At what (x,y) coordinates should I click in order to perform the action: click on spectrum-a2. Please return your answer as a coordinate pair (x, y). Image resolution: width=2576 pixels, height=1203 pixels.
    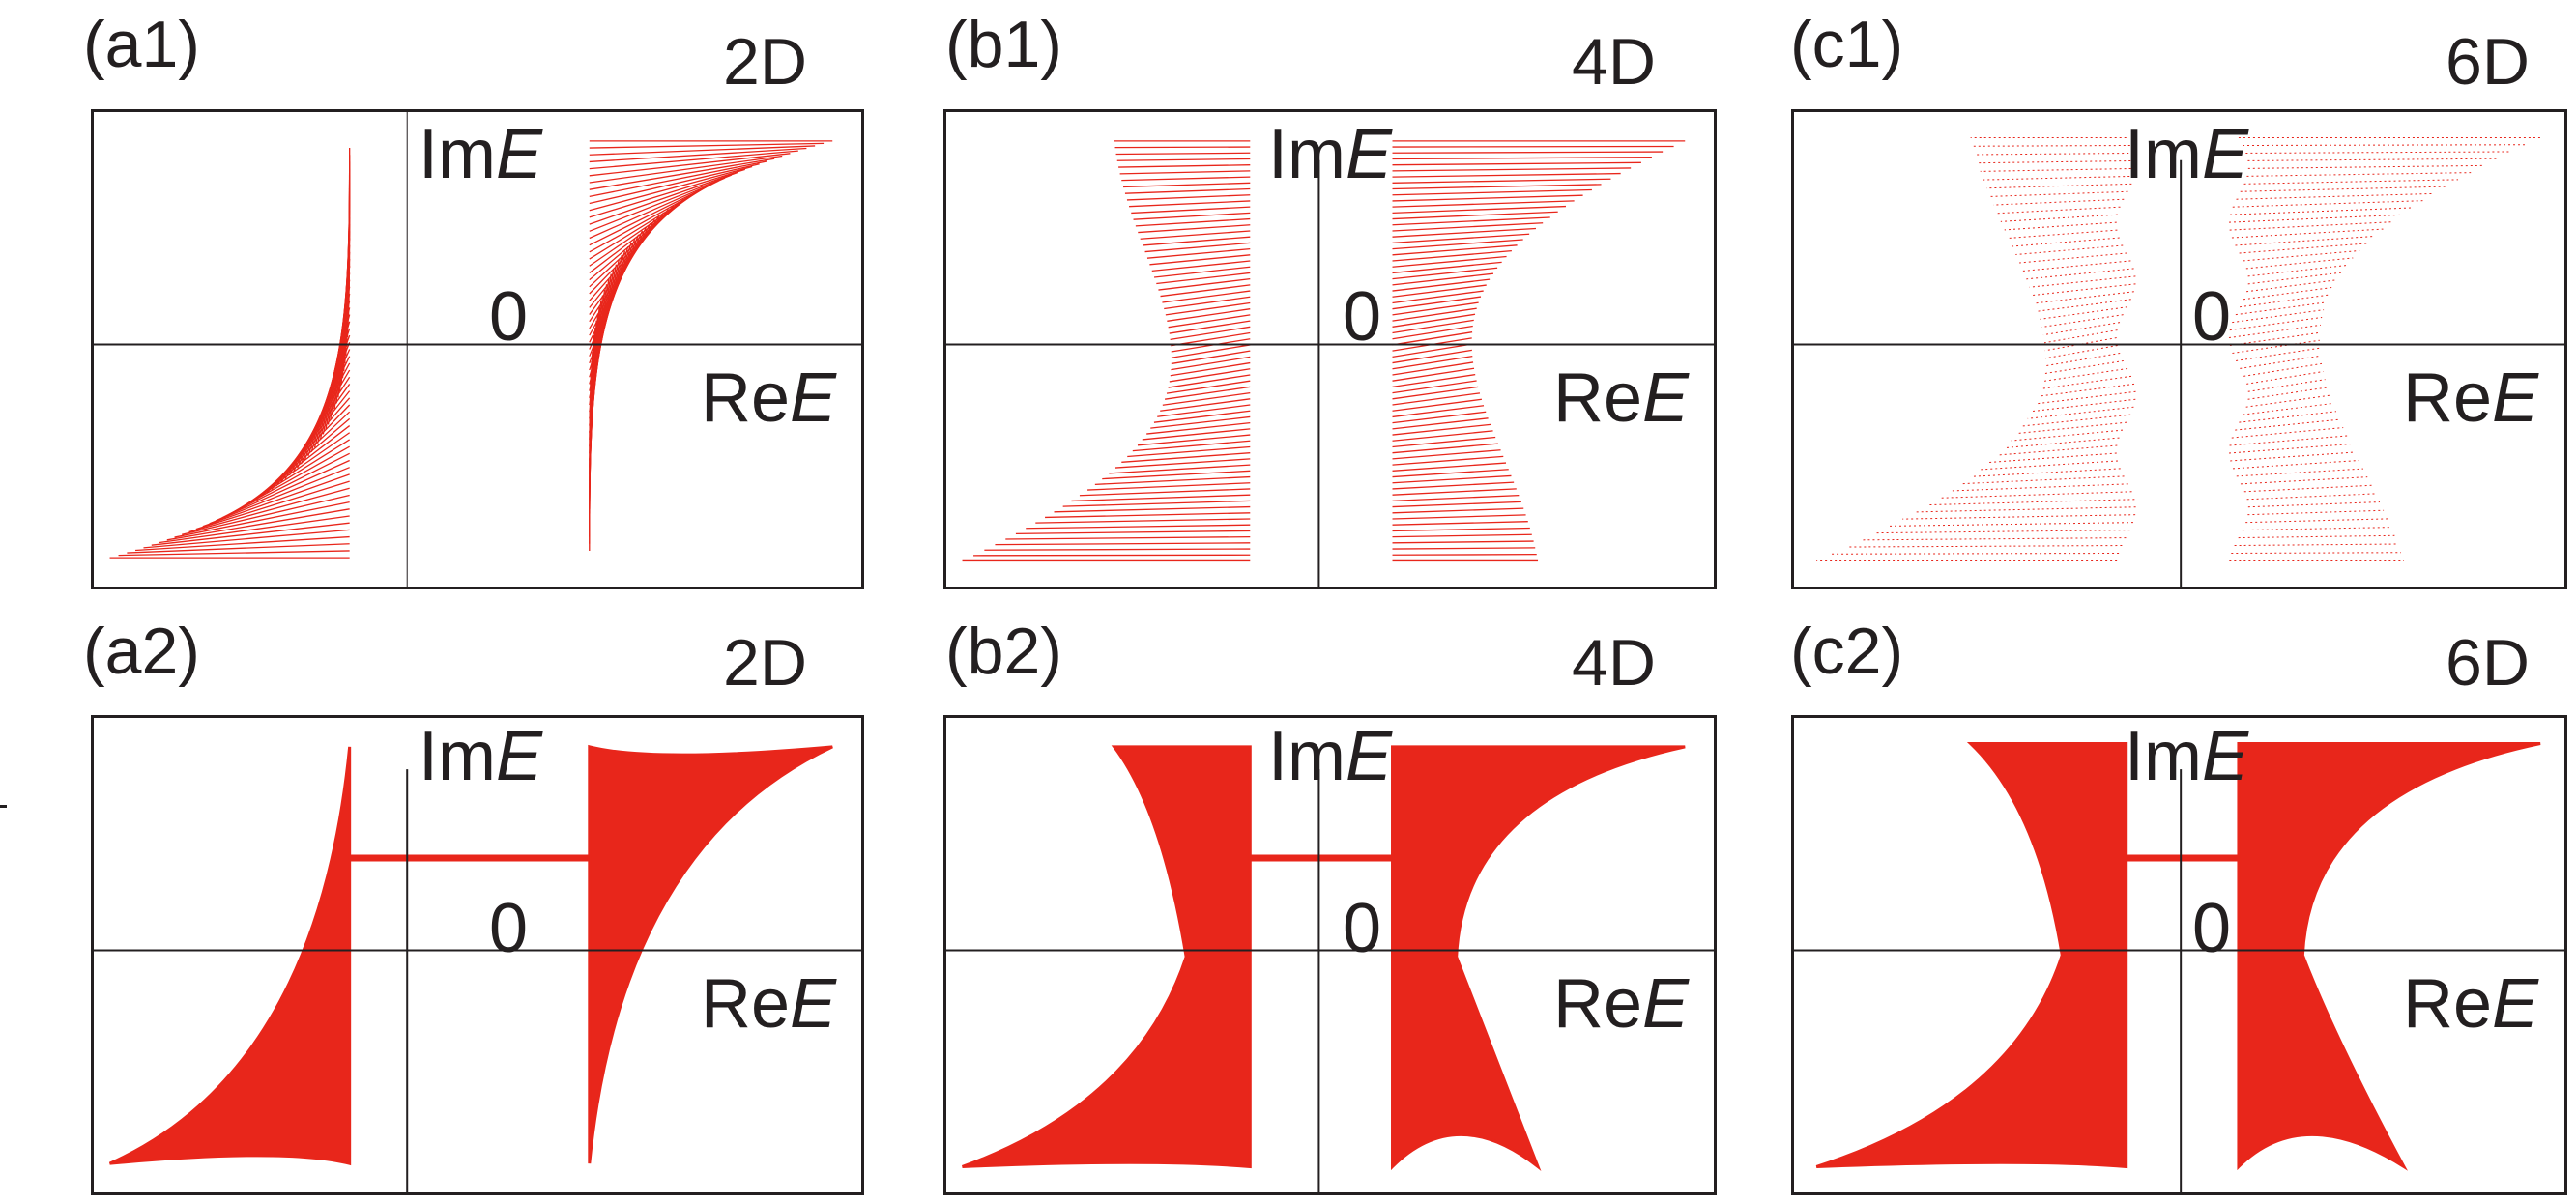
    Looking at the image, I should click on (471, 955).